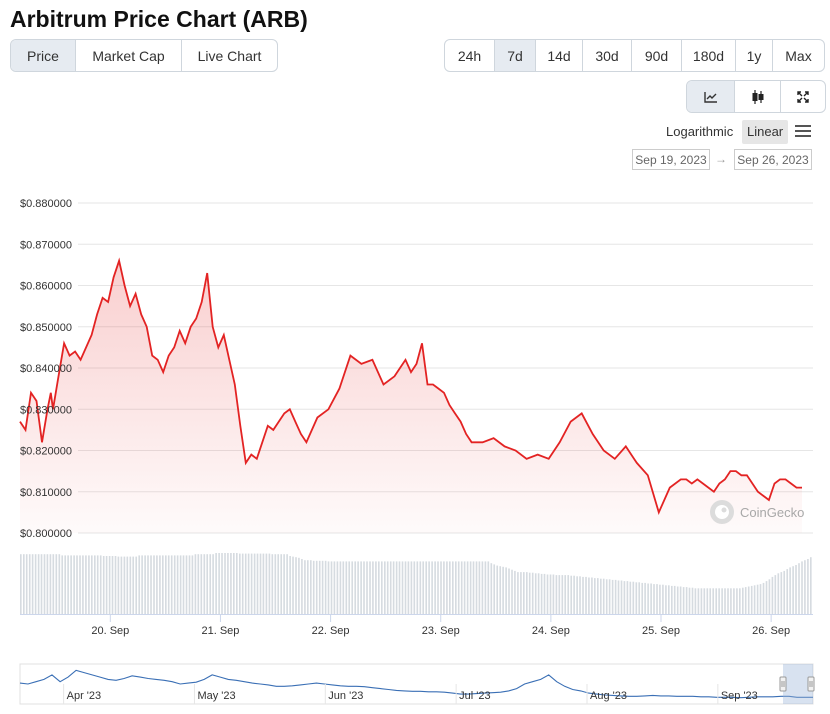  Describe the element at coordinates (46, 287) in the screenshot. I see `y-tick-label: $0.860000` at that location.